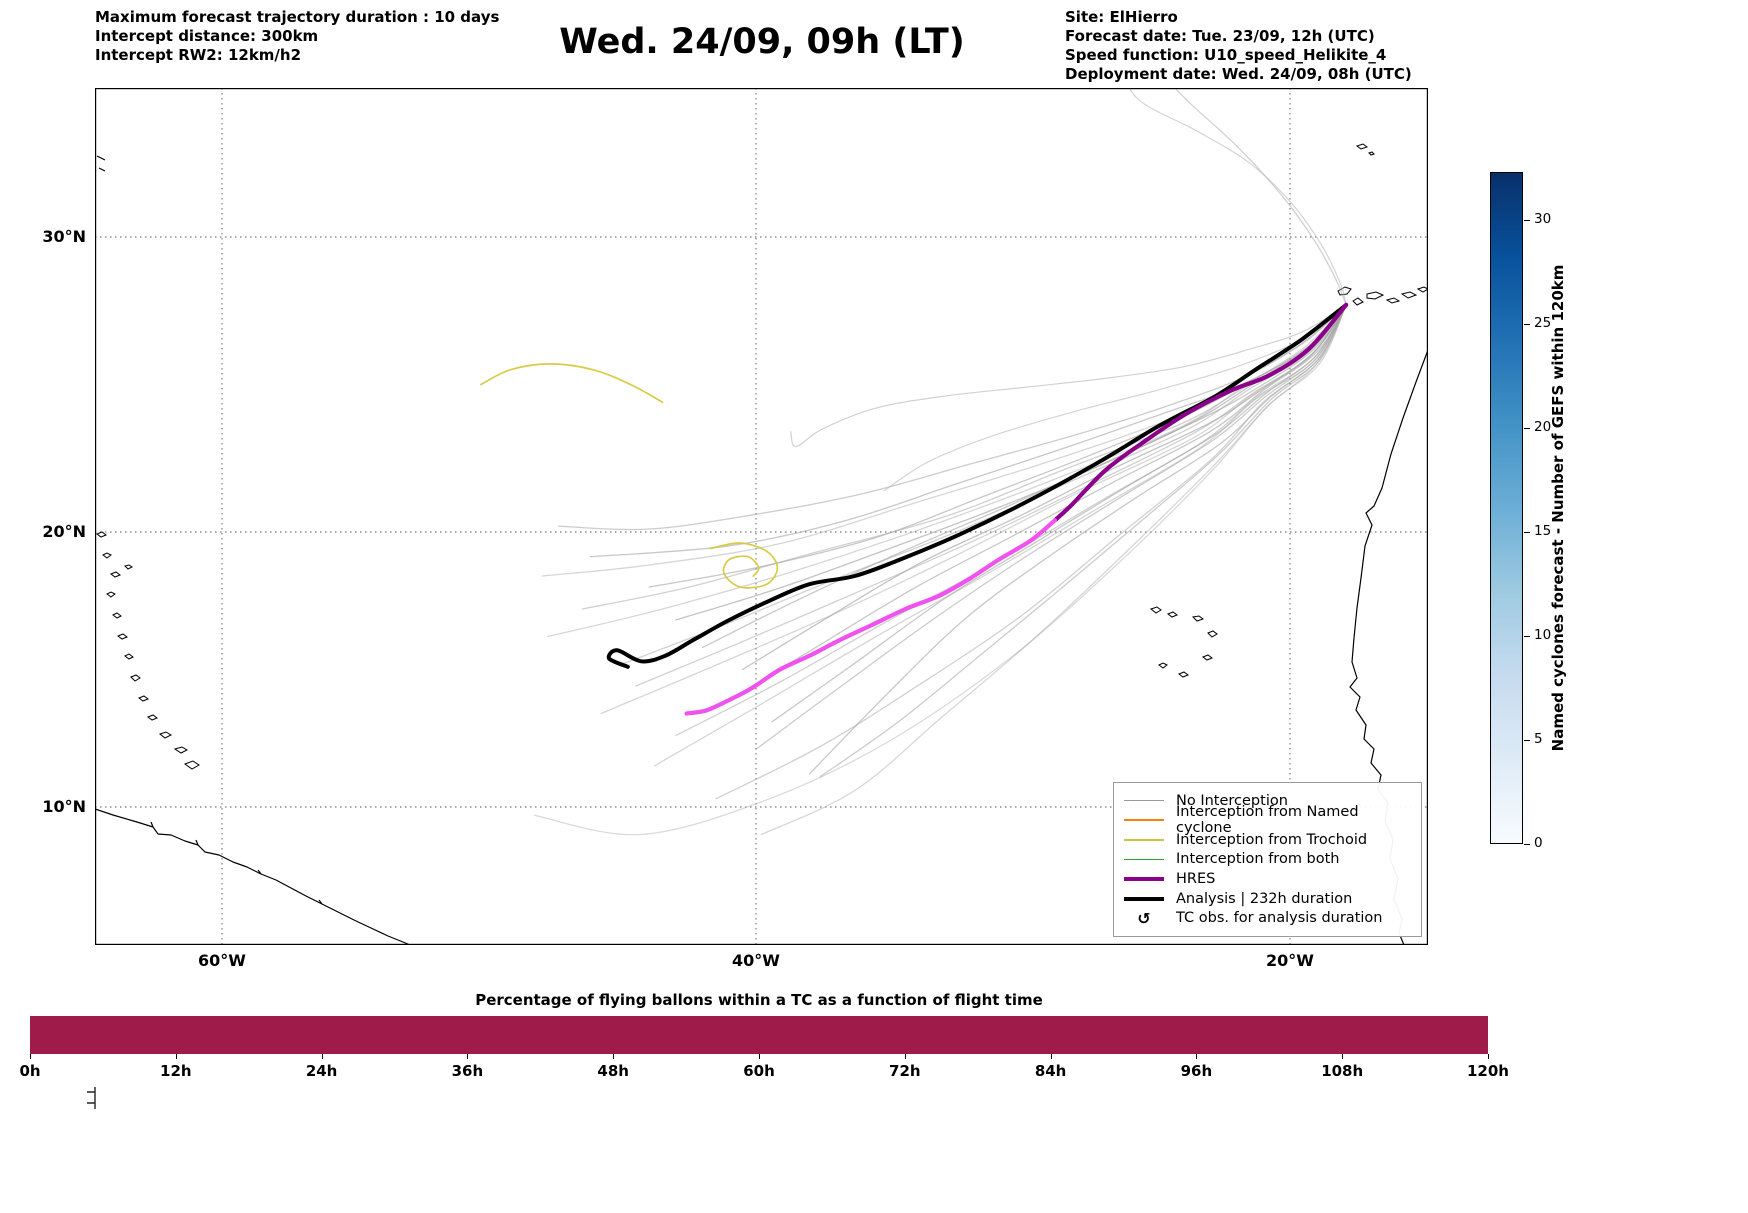 The height and width of the screenshot is (1213, 1748). Describe the element at coordinates (1200, 412) in the screenshot. I see `trajectory-hres` at that location.